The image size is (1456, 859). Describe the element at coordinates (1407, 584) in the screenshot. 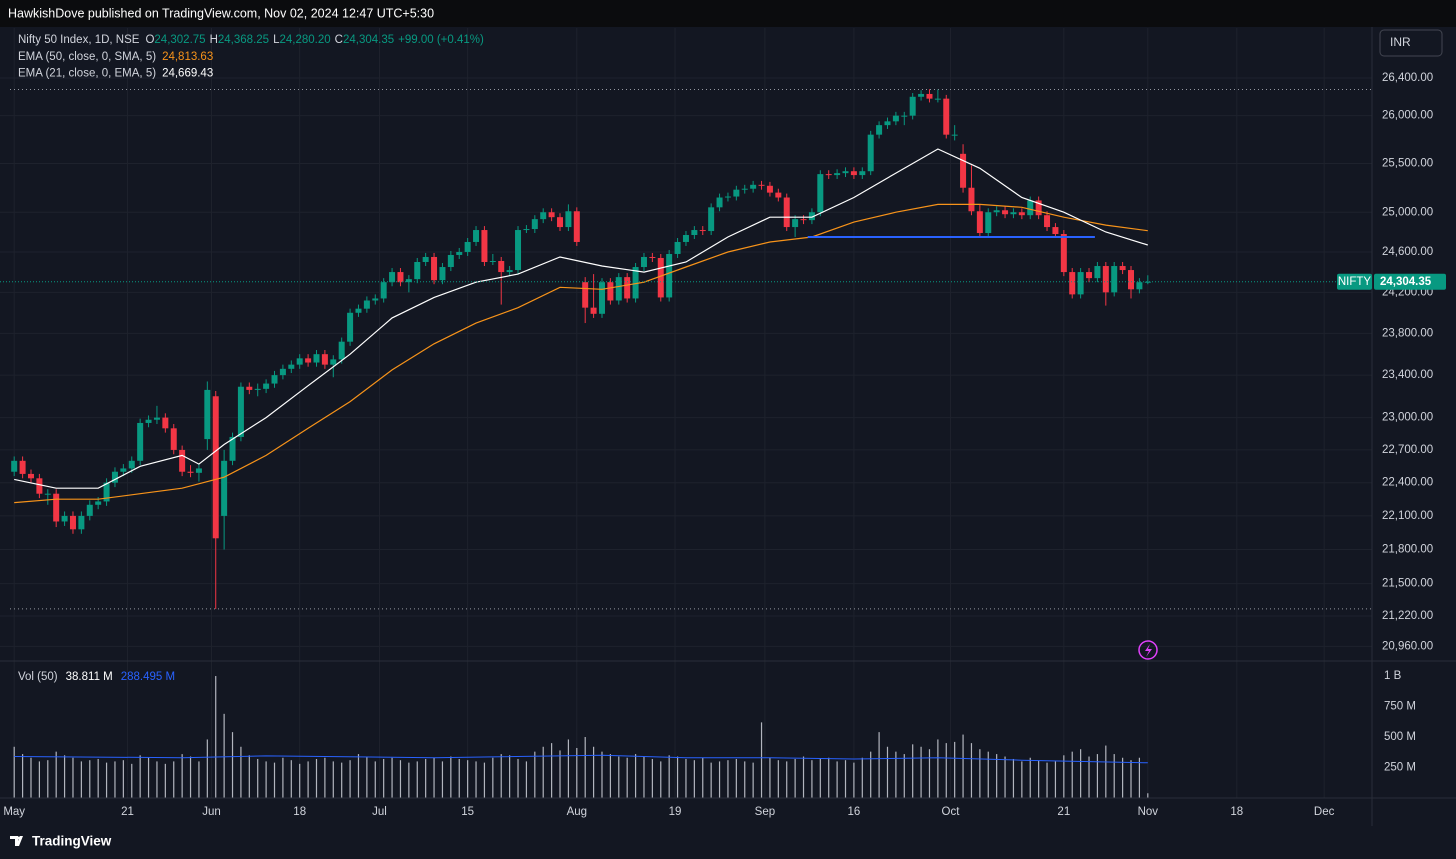

I see `y-tick-label: 21,500.00` at that location.